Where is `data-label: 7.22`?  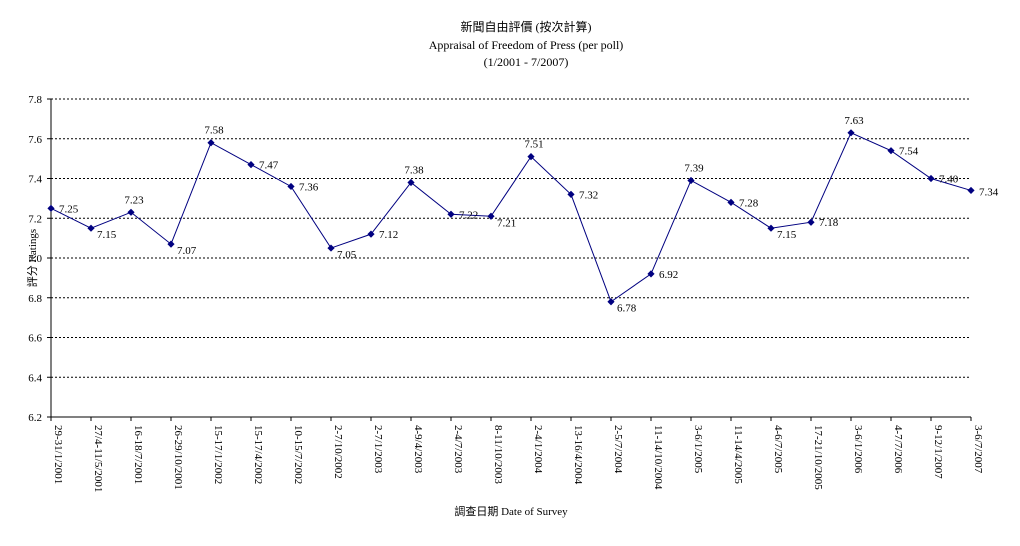
data-label: 7.22 is located at coordinates (468, 215).